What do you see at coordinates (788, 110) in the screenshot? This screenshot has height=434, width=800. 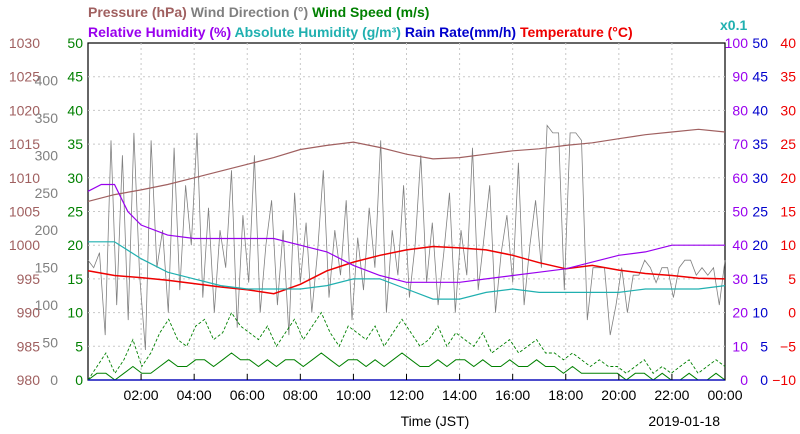 I see `temperature-tick-label: 30` at bounding box center [788, 110].